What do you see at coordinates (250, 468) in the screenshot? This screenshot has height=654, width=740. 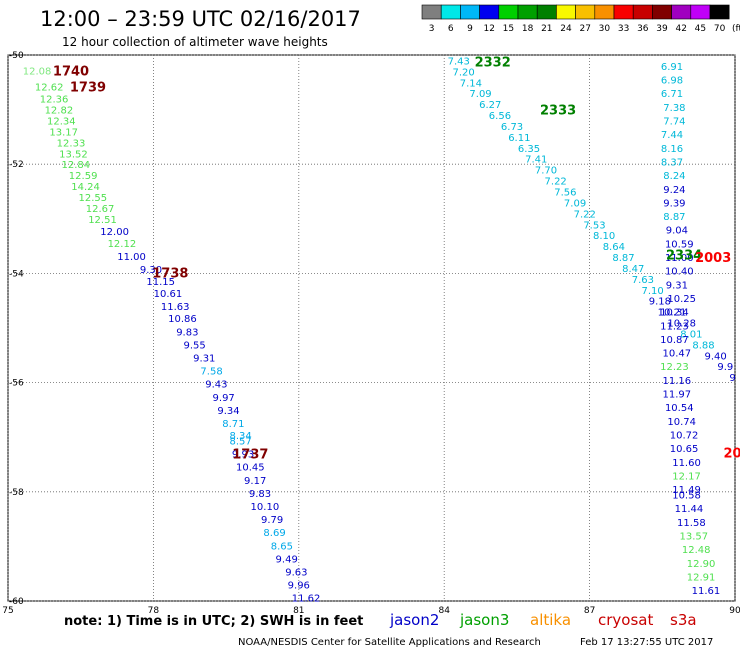 I see `swh-point-label: 10.45` at bounding box center [250, 468].